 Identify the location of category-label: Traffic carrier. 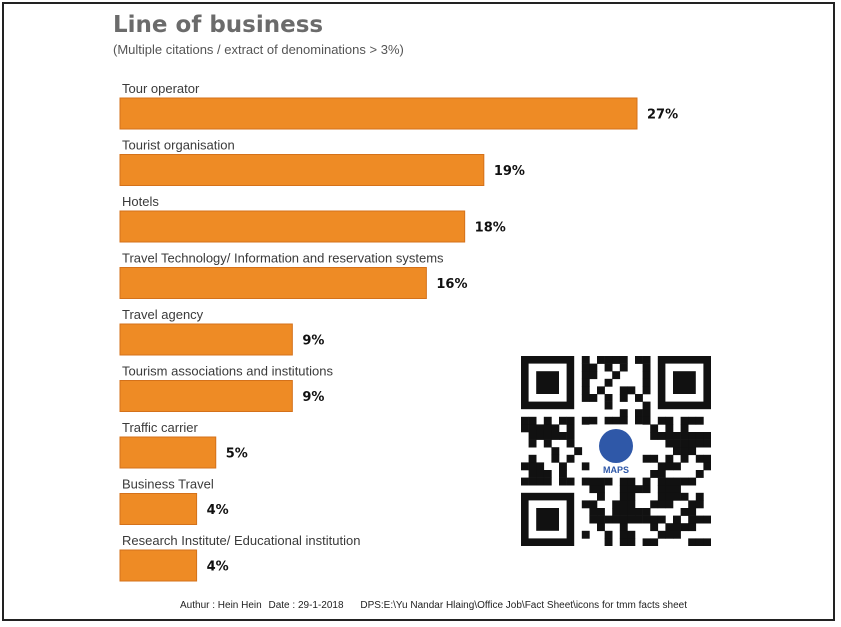
(160, 427).